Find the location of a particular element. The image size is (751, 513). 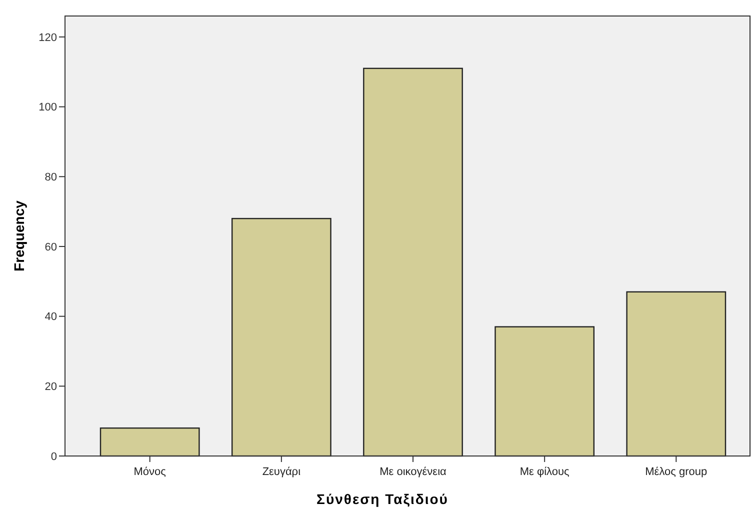

y-tick-label: 100 is located at coordinates (47, 108).